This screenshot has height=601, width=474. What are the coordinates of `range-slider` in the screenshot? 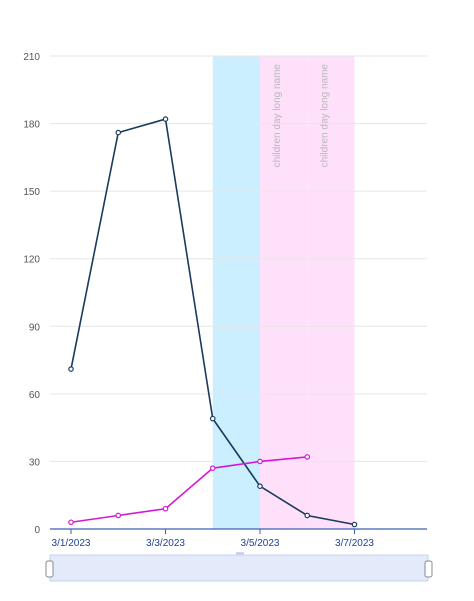 It's located at (239, 567).